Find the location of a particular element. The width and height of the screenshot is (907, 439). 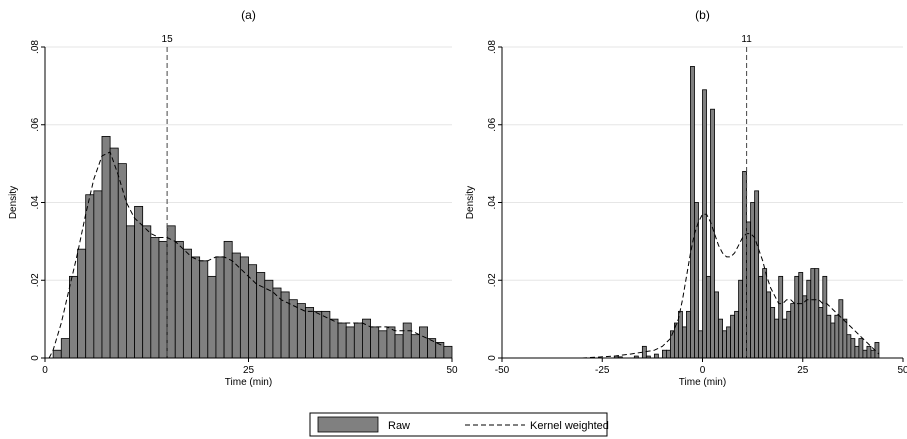

b-xtick-label-0: -50 is located at coordinates (502, 370).